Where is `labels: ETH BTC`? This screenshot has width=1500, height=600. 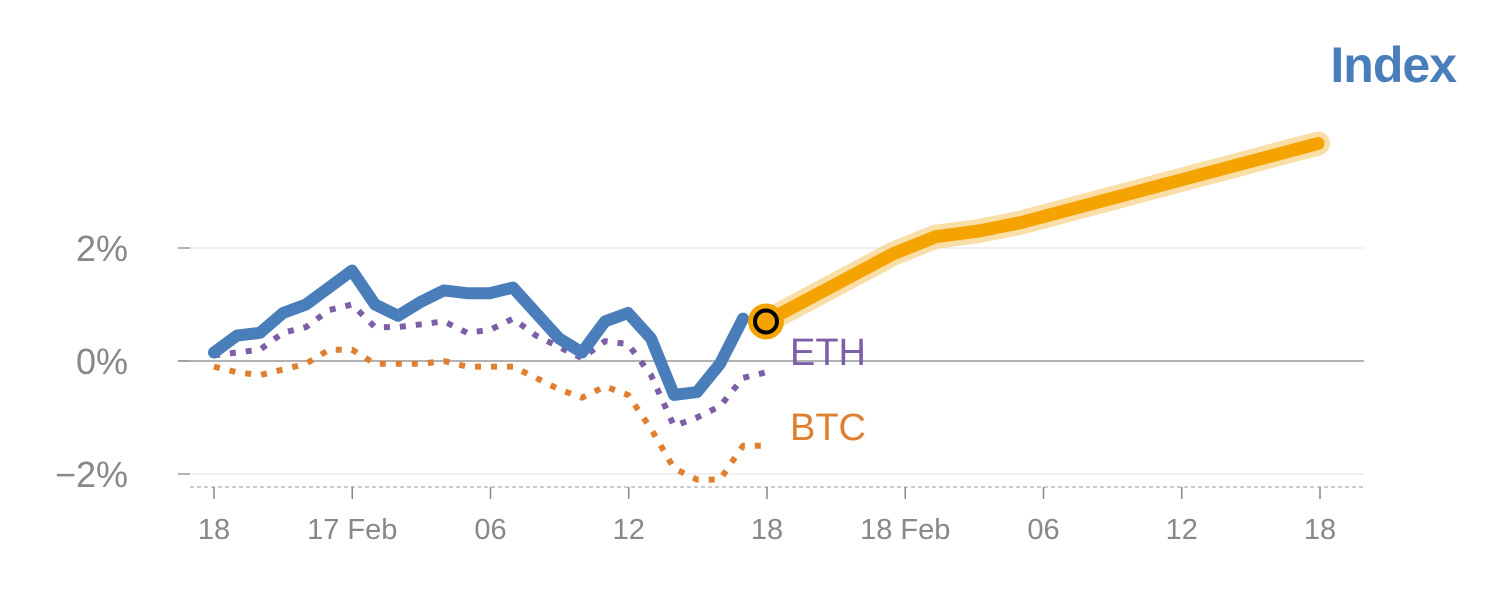 labels: ETH BTC is located at coordinates (828, 390).